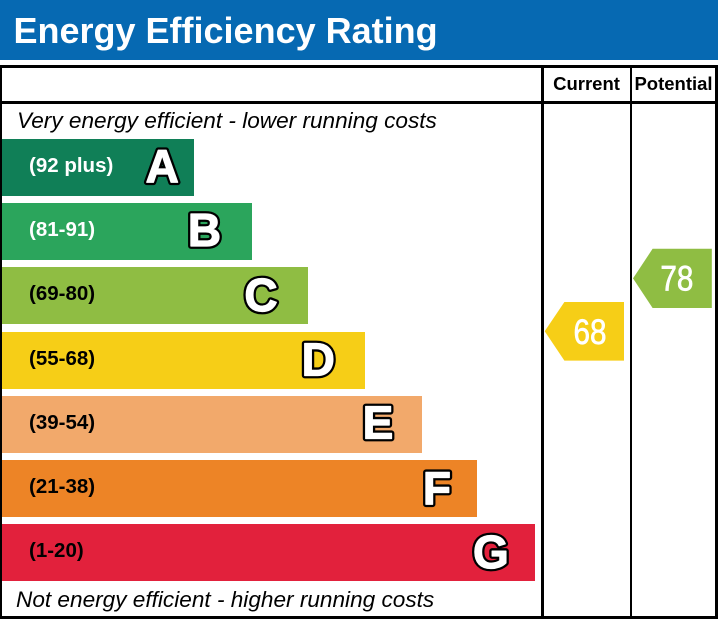 This screenshot has height=619, width=718. What do you see at coordinates (491, 552) in the screenshot?
I see `svg-text: G` at bounding box center [491, 552].